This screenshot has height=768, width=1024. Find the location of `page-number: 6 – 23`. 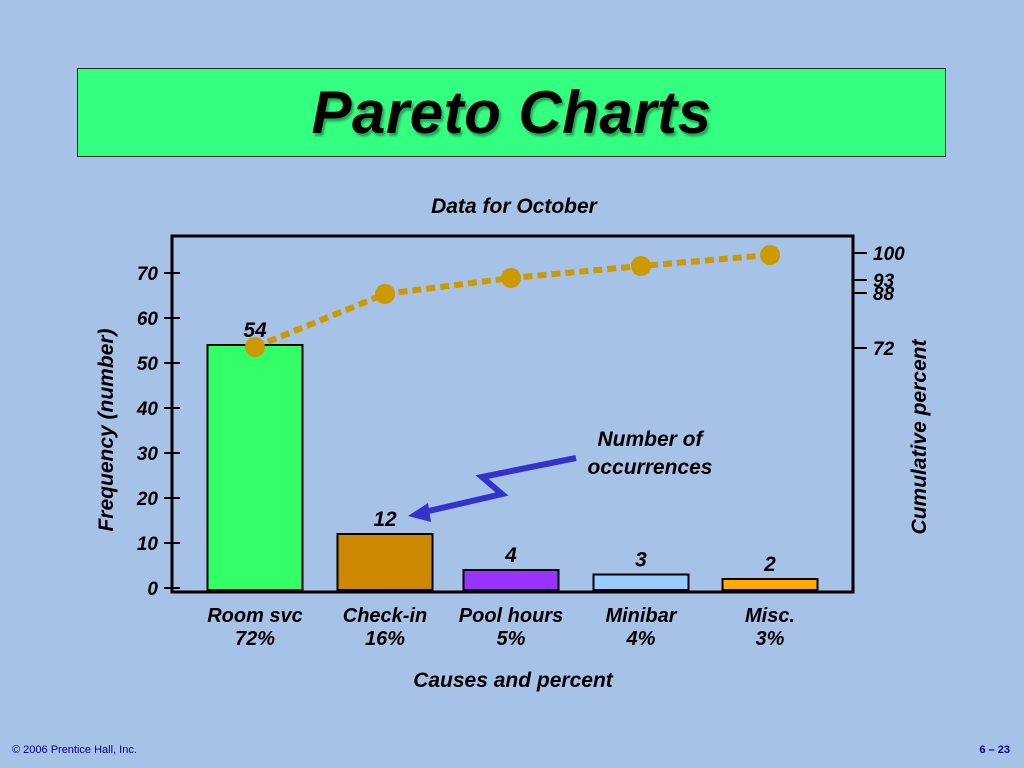

page-number: 6 – 23 is located at coordinates (994, 750).